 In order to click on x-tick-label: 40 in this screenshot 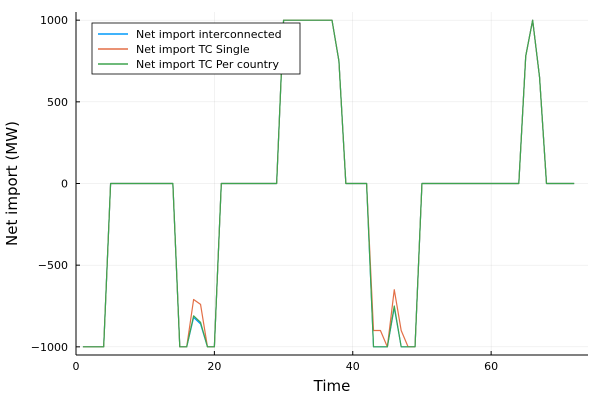, I will do `click(353, 366)`.